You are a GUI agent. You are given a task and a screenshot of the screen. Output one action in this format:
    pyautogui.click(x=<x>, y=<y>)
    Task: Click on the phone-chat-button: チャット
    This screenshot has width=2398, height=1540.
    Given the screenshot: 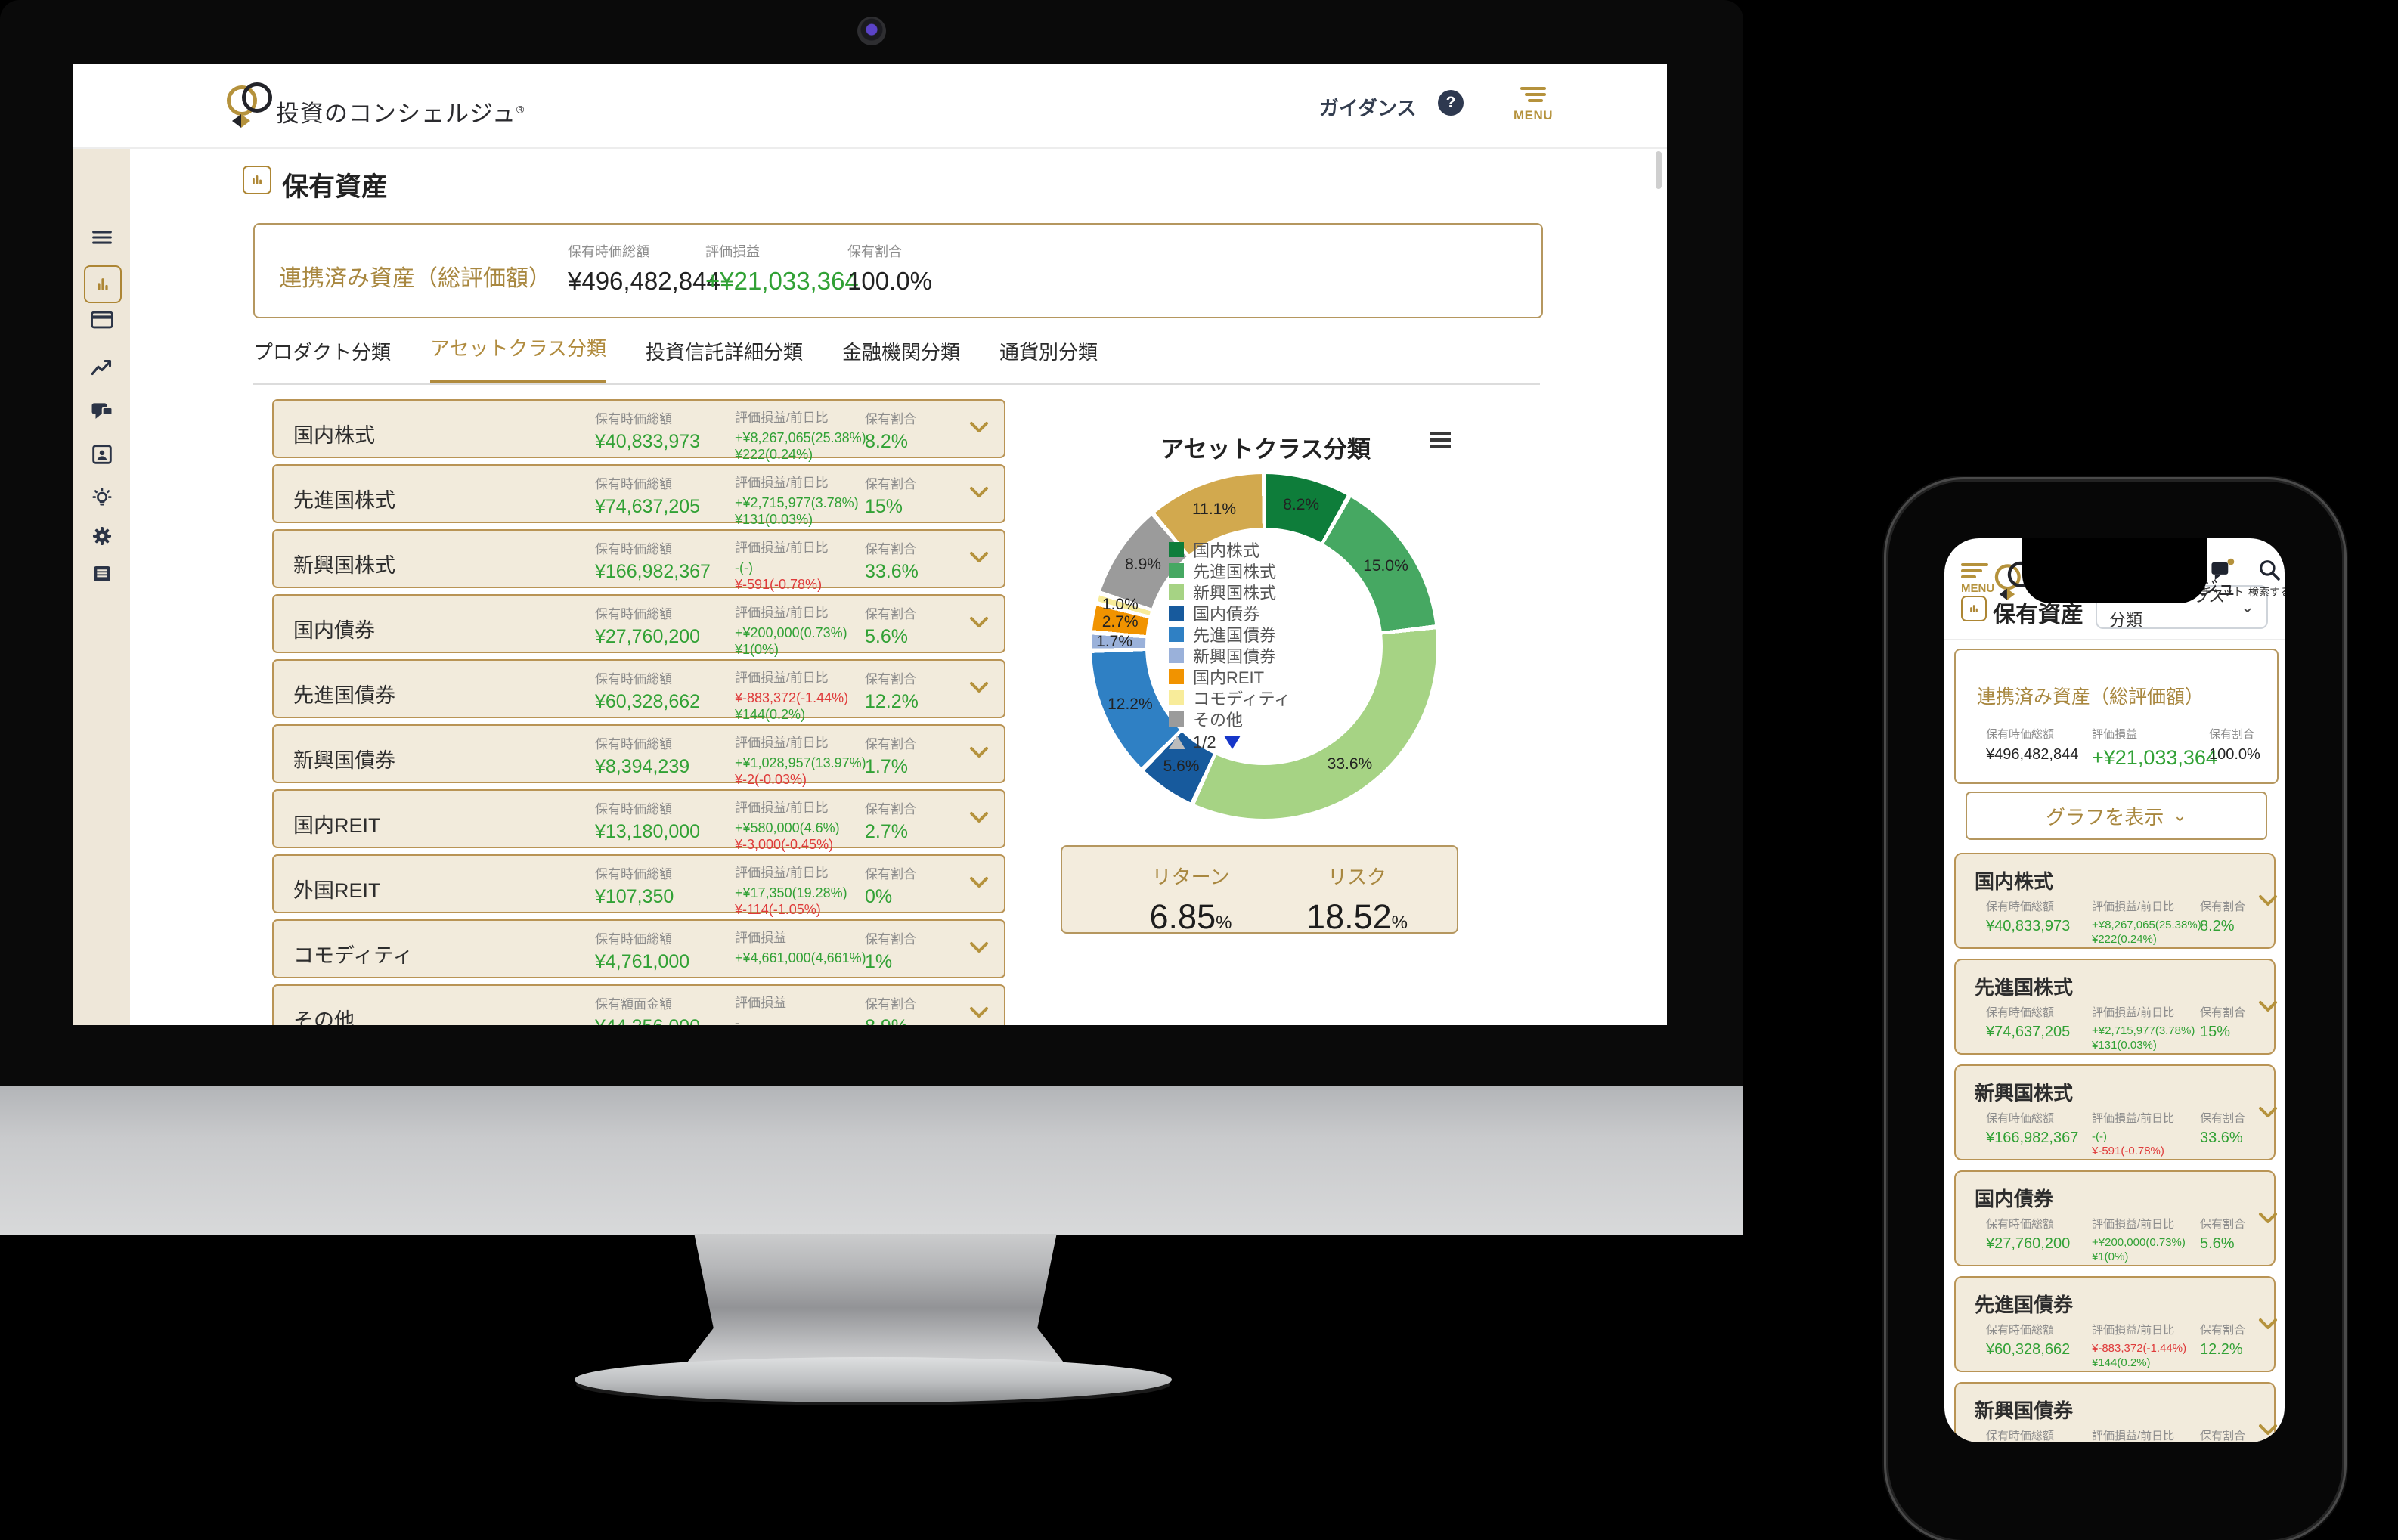 What is the action you would take?
    pyautogui.click(x=2222, y=579)
    